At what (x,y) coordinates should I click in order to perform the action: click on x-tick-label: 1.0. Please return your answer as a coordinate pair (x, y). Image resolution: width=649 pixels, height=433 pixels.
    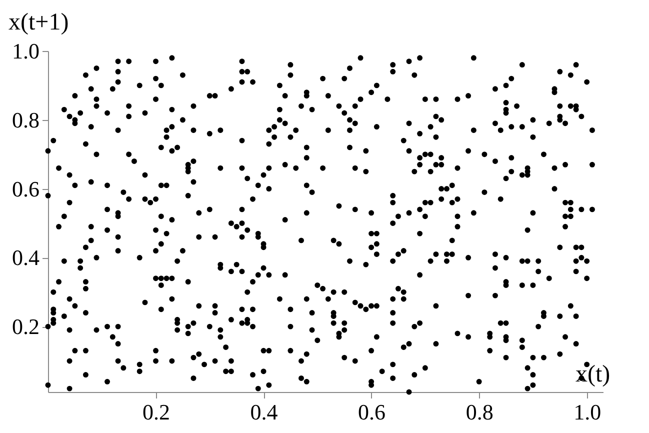
    Looking at the image, I should click on (588, 412).